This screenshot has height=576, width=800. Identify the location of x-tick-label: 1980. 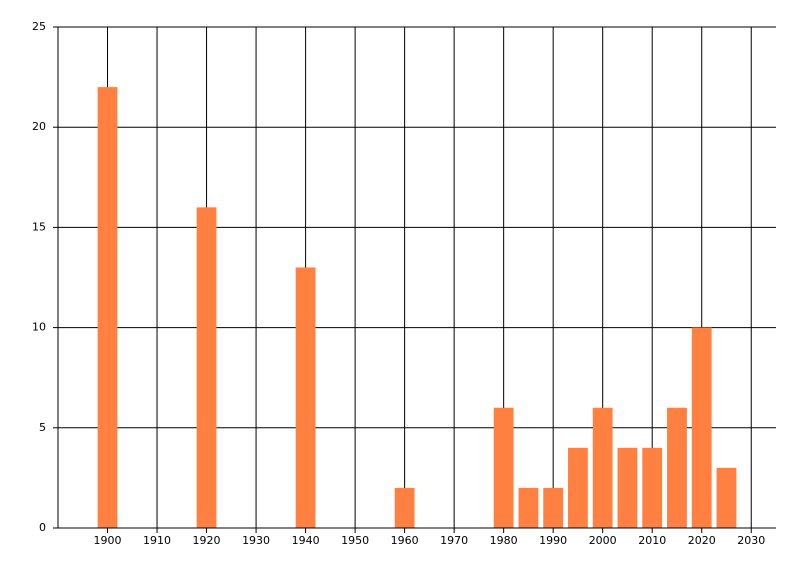
(504, 540).